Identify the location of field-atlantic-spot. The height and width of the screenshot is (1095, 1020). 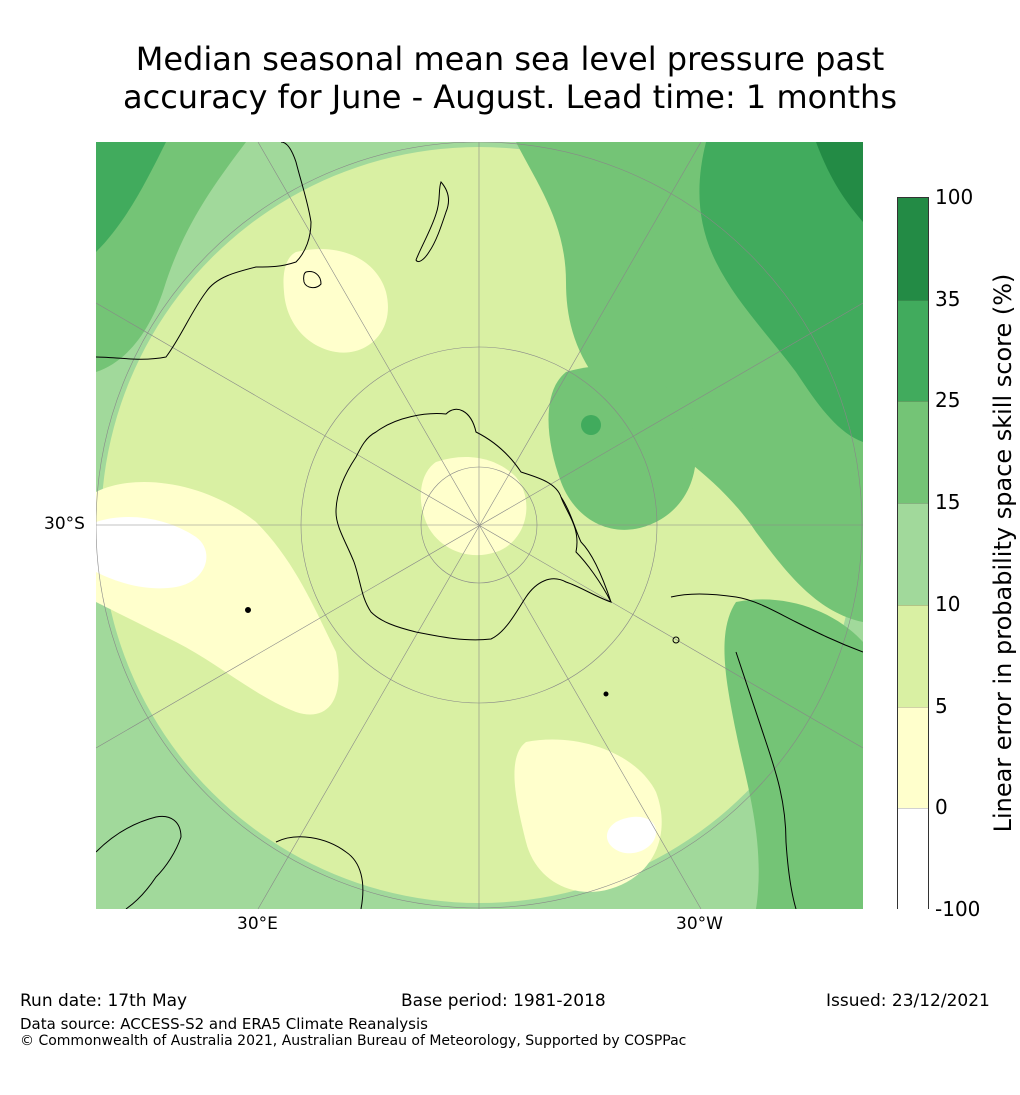
(591, 425).